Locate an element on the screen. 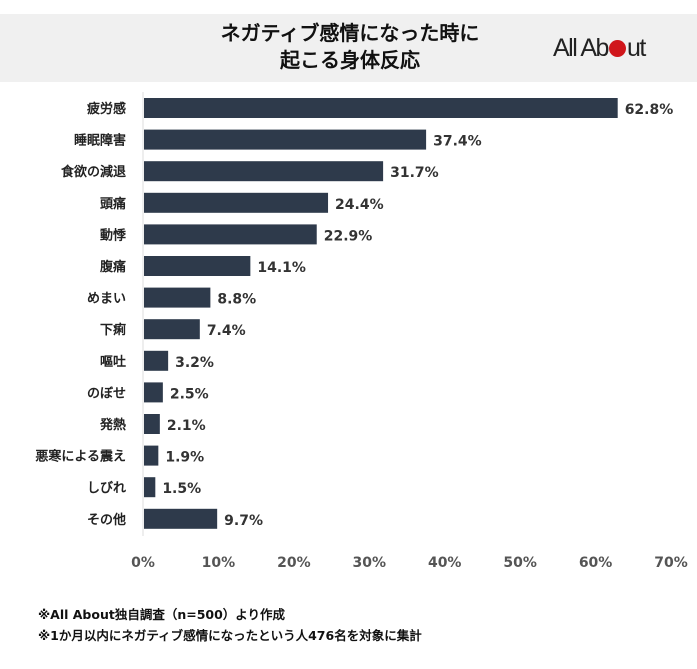 This screenshot has height=669, width=697. footnote-2: ※1か月以内にネガティブ感情になったという人476名を対象に集計 is located at coordinates (230, 635).